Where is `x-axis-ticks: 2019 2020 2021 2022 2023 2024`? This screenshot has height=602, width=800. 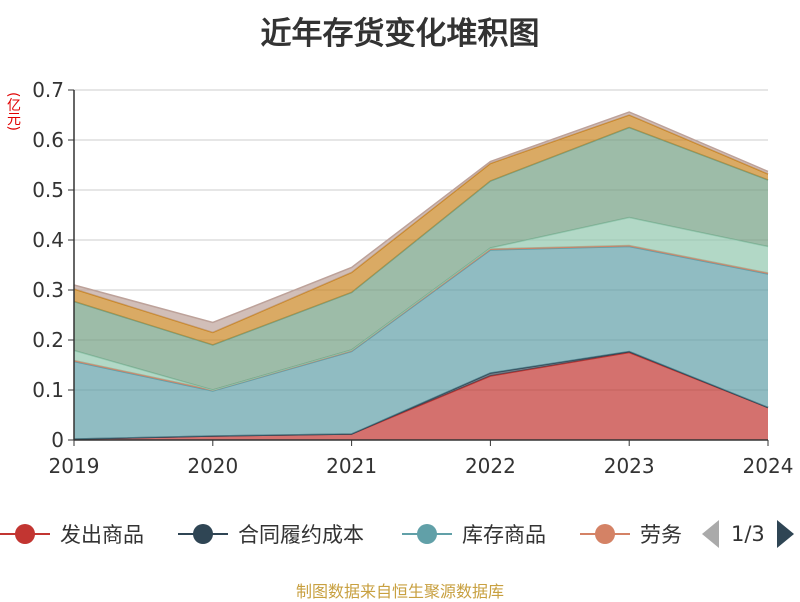 x-axis-ticks: 2019 2020 2021 2022 2023 2024 is located at coordinates (421, 459).